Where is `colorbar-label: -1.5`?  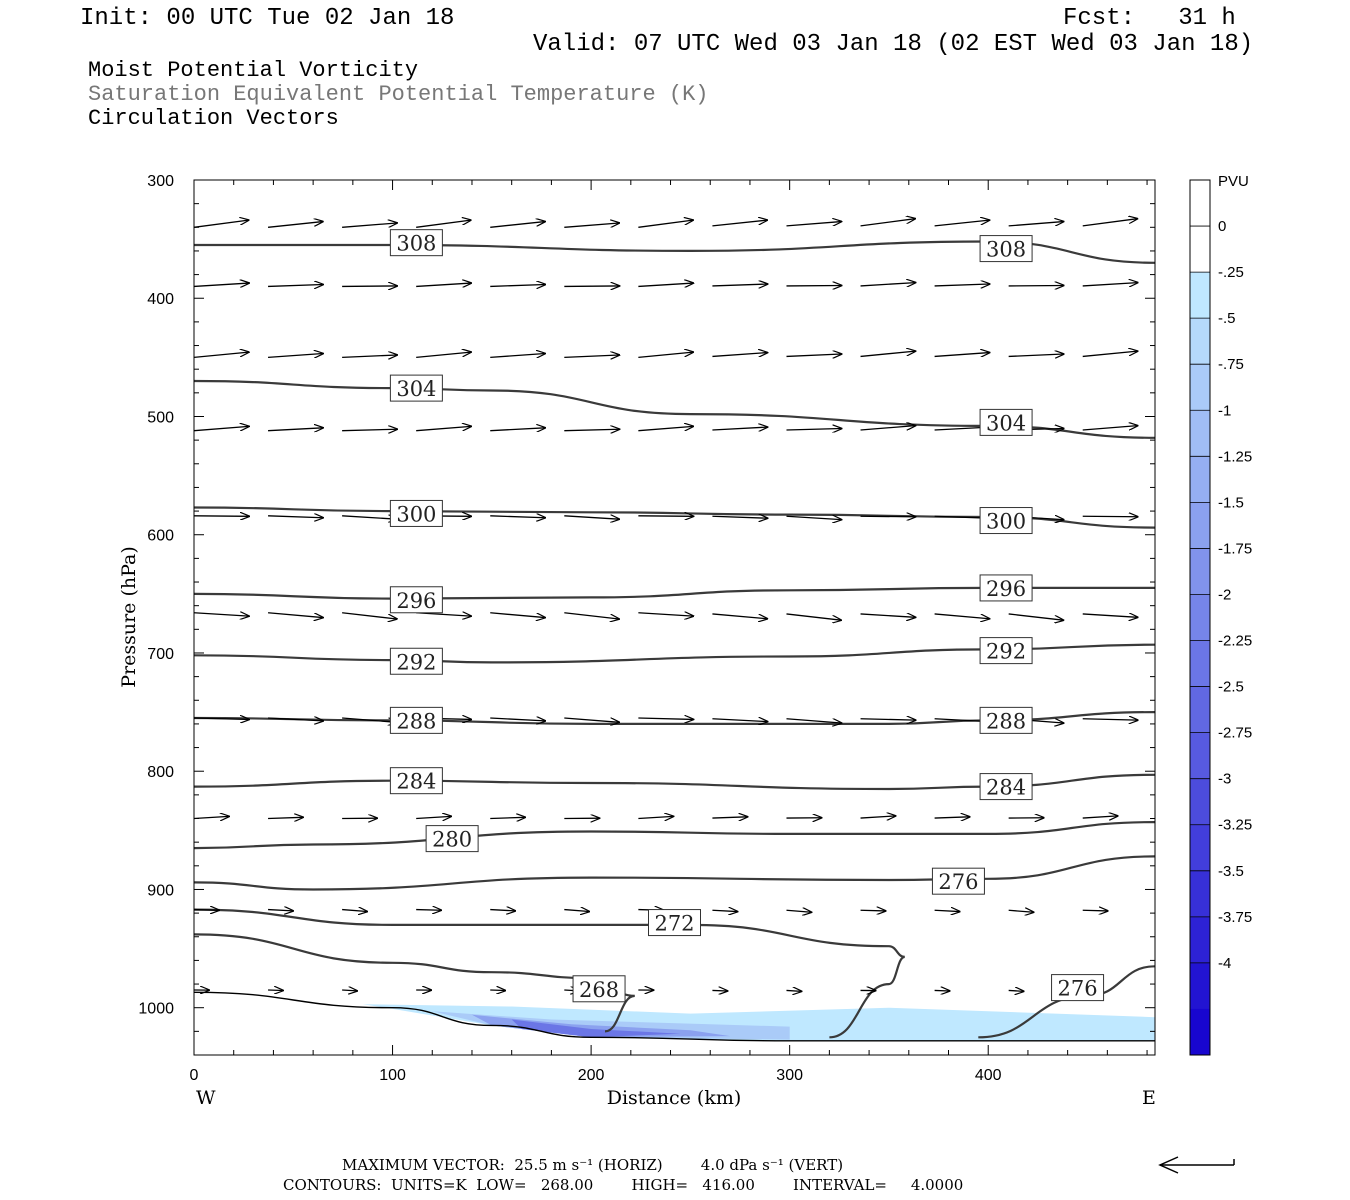 colorbar-label: -1.5 is located at coordinates (1231, 502).